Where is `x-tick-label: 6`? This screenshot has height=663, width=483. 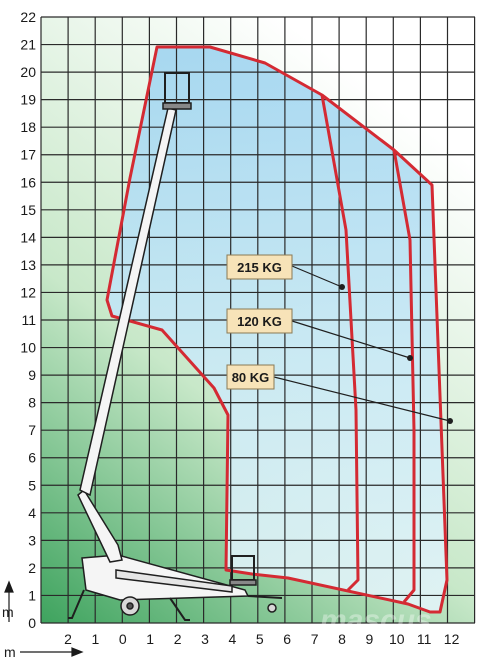 x-tick-label: 6 is located at coordinates (287, 639).